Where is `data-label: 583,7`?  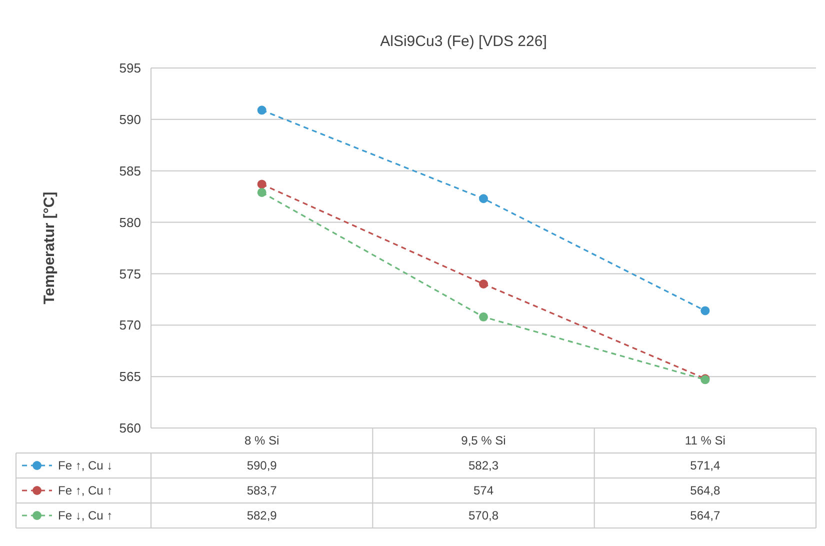 data-label: 583,7 is located at coordinates (262, 491).